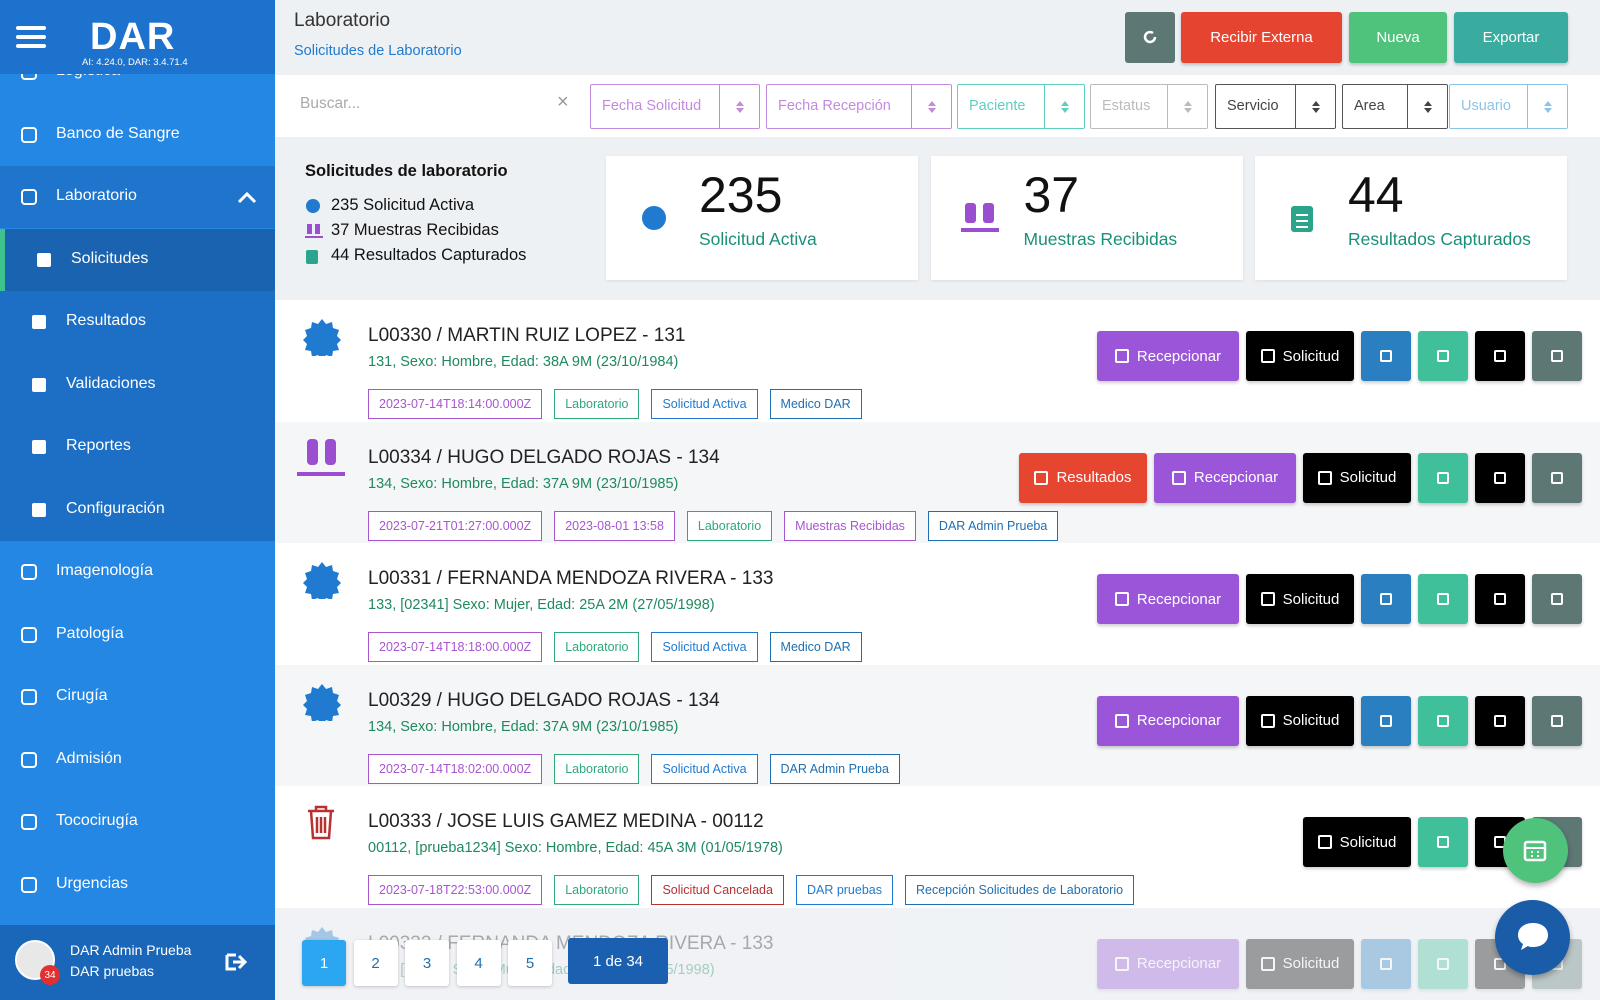  What do you see at coordinates (1275, 106) in the screenshot?
I see `filter-select: Servicio` at bounding box center [1275, 106].